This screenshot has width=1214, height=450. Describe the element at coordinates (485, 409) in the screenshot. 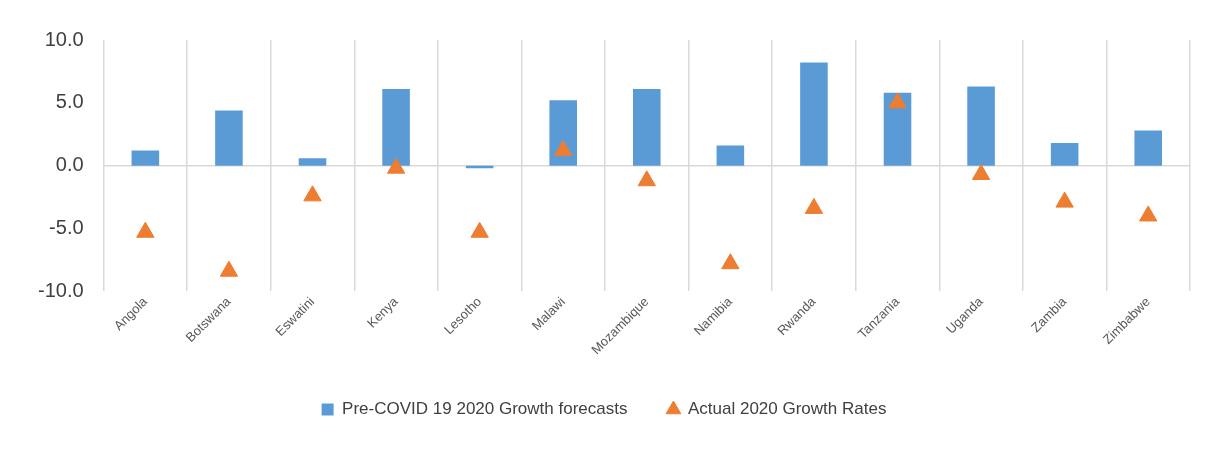

I see `legend-label: Pre-COVID 19 2020 Growth forecasts` at that location.